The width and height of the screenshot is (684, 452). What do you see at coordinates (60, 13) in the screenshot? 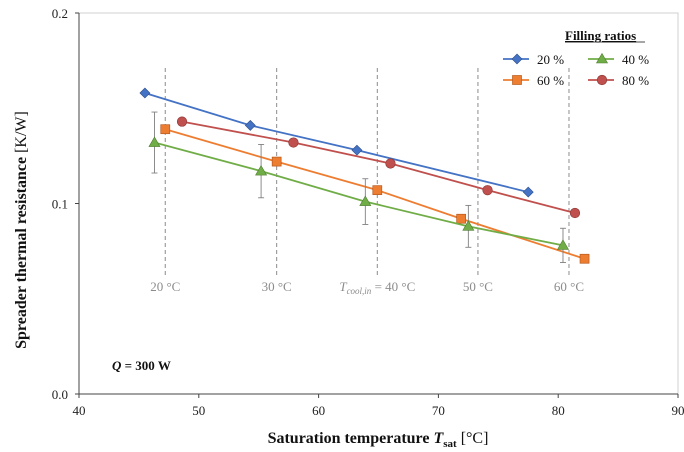
I see `y-tick-label: 0.2` at bounding box center [60, 13].